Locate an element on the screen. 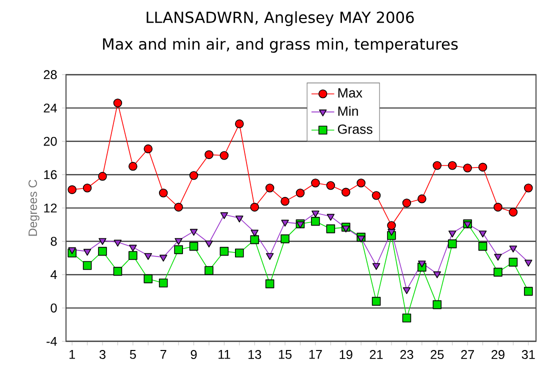 Image resolution: width=559 pixels, height=376 pixels. x-tick-label: 27 is located at coordinates (467, 354).